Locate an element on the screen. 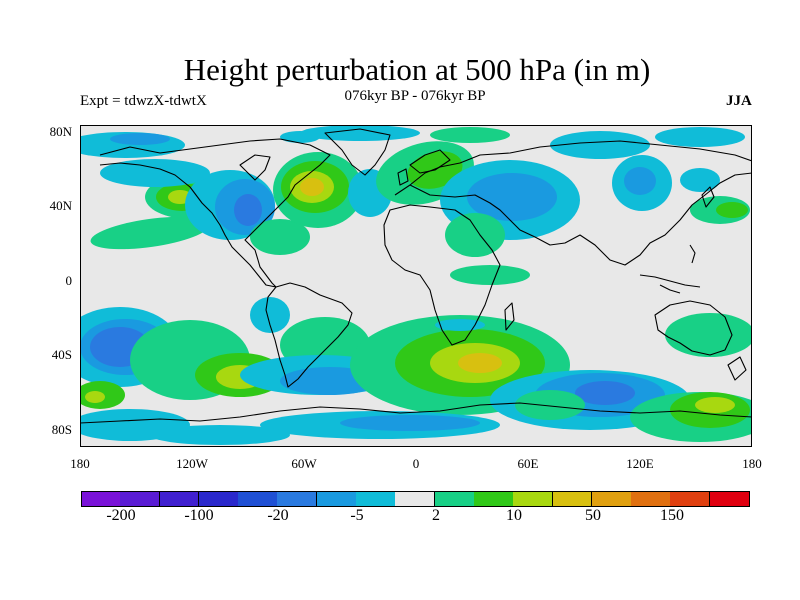  lat-tick-label: 40N is located at coordinates (60, 205).